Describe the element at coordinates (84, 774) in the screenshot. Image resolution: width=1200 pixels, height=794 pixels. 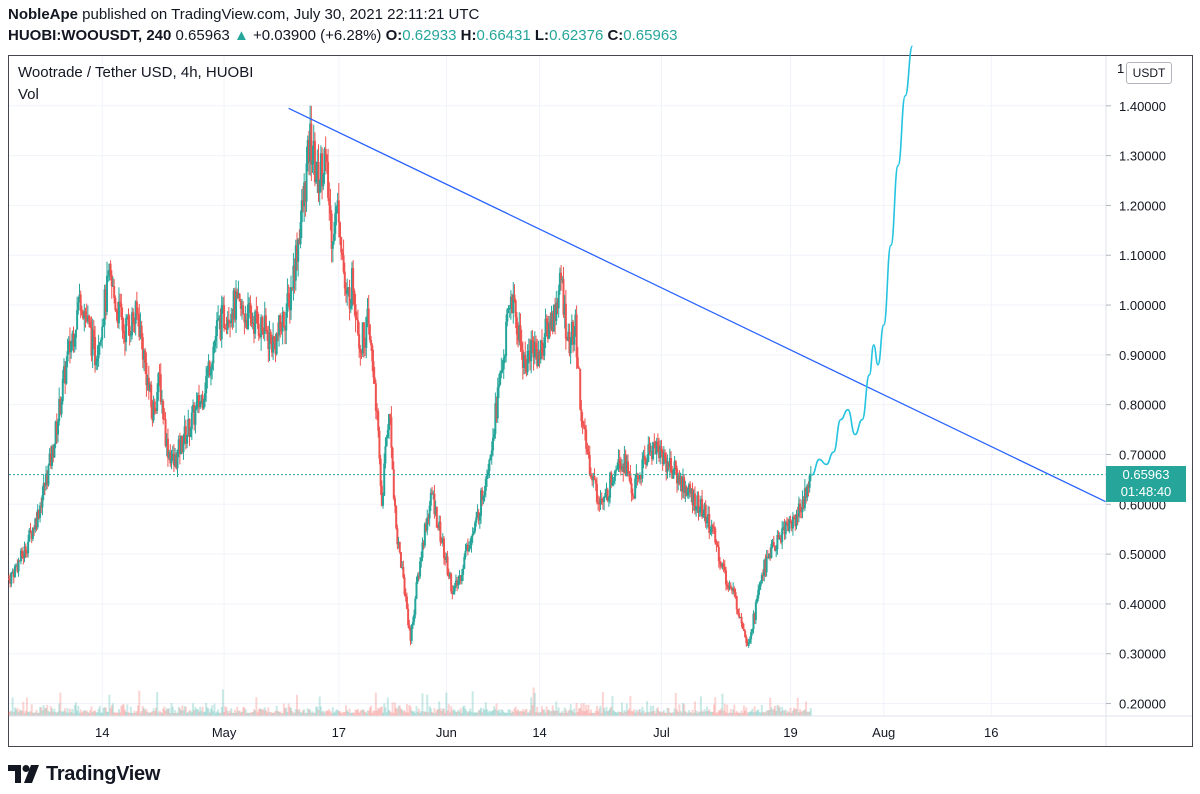
I see `tradingview-logo: TradingView` at that location.